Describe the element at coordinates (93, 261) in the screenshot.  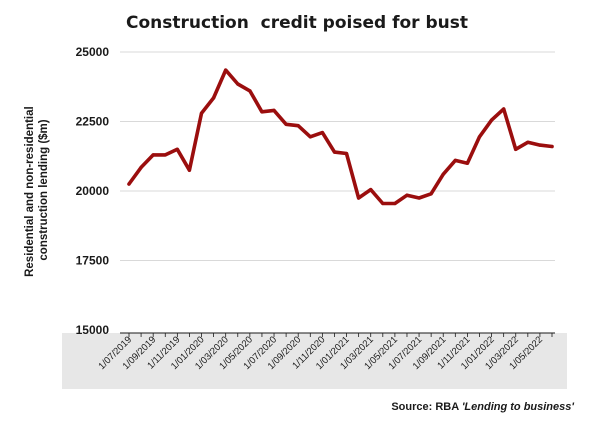
I see `y-tick-label: 17500` at that location.